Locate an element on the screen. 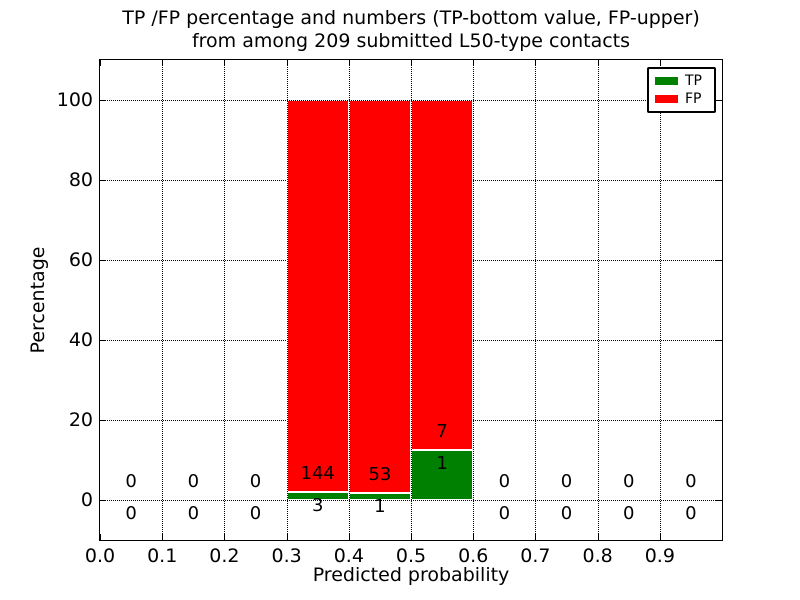 The image size is (800, 600). annotation-fp-count: 53 is located at coordinates (380, 474).